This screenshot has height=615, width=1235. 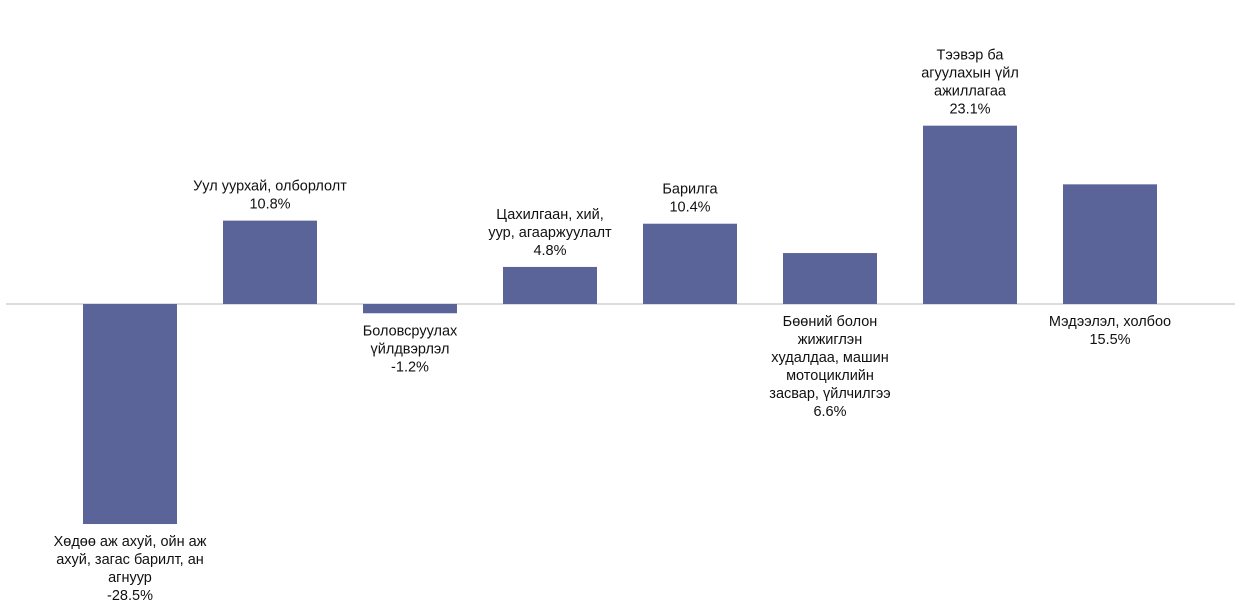 What do you see at coordinates (690, 190) in the screenshot?
I see `category-label-line: Барилга` at bounding box center [690, 190].